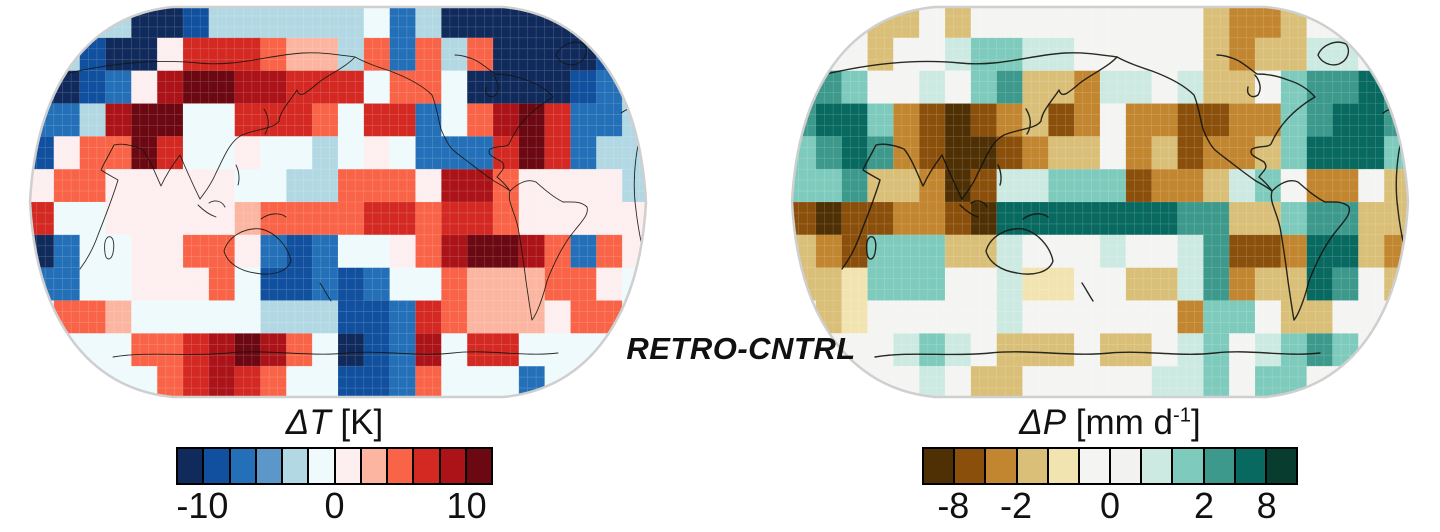 The width and height of the screenshot is (1440, 532). I want to click on colorbar-tick: -8, so click(953, 505).